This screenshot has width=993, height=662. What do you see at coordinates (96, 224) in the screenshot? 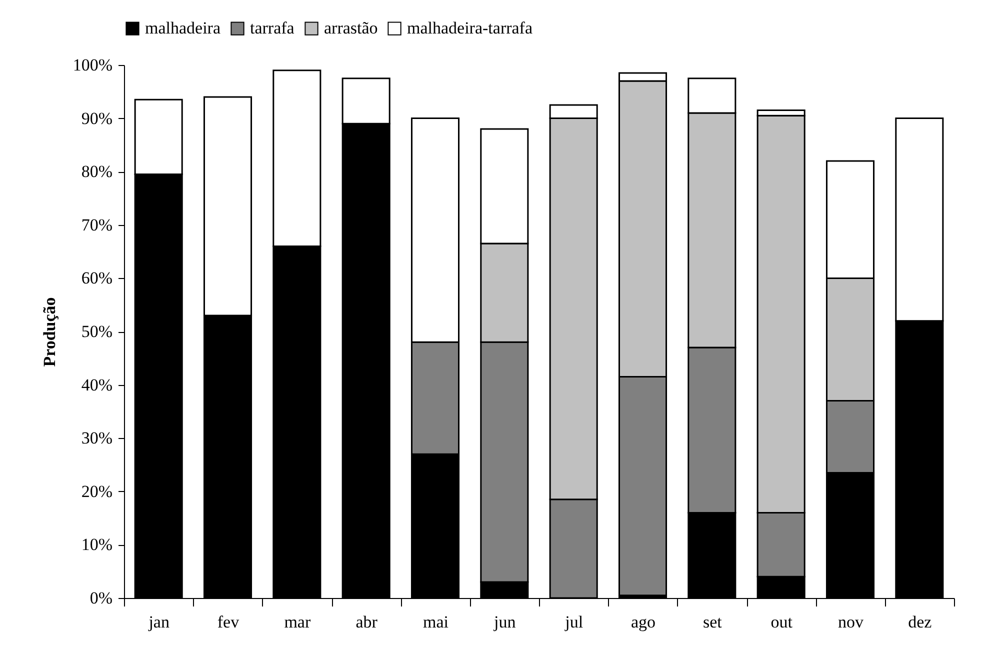
I see `y-tick-label: 70%` at bounding box center [96, 224].